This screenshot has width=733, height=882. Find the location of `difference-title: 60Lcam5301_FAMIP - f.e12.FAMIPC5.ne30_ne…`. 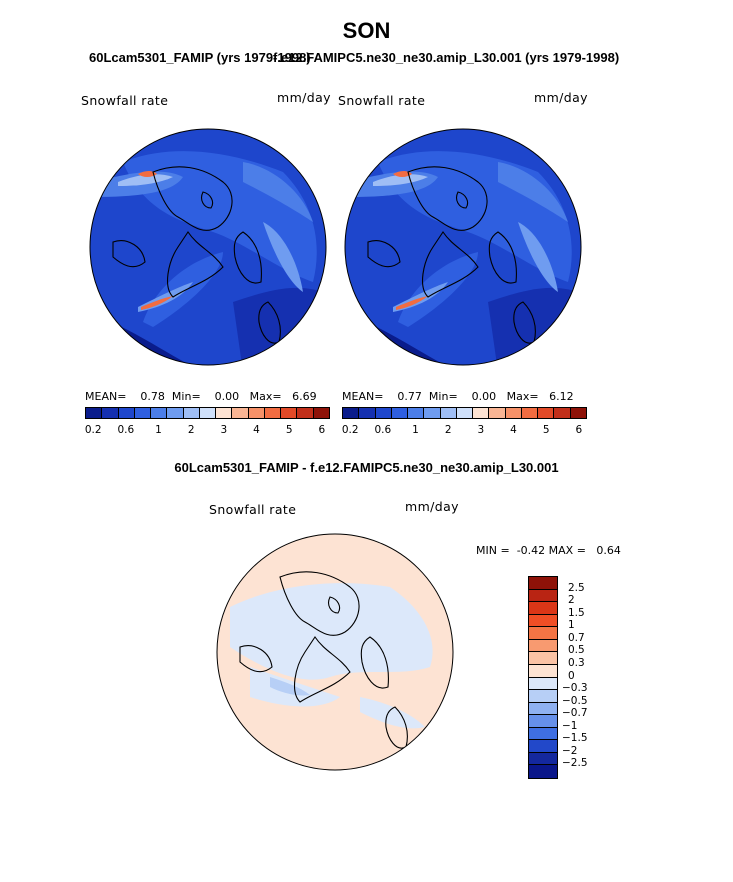

difference-title: 60Lcam5301_FAMIP - f.e12.FAMIPC5.ne30_ne… is located at coordinates (366, 467).